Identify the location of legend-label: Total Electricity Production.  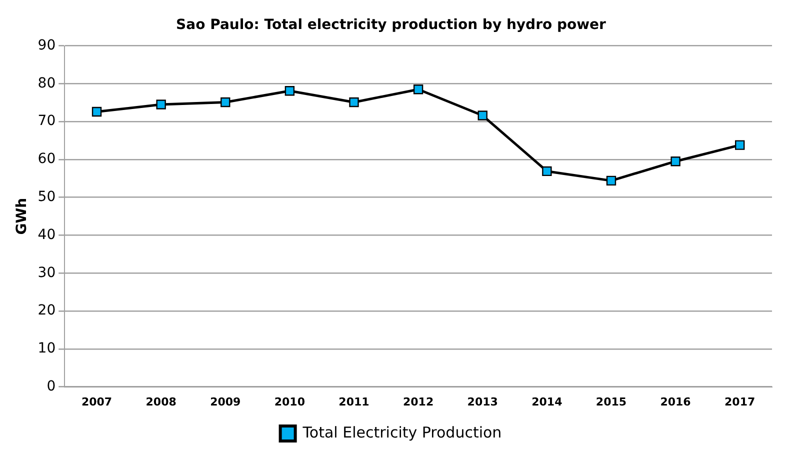
(402, 432).